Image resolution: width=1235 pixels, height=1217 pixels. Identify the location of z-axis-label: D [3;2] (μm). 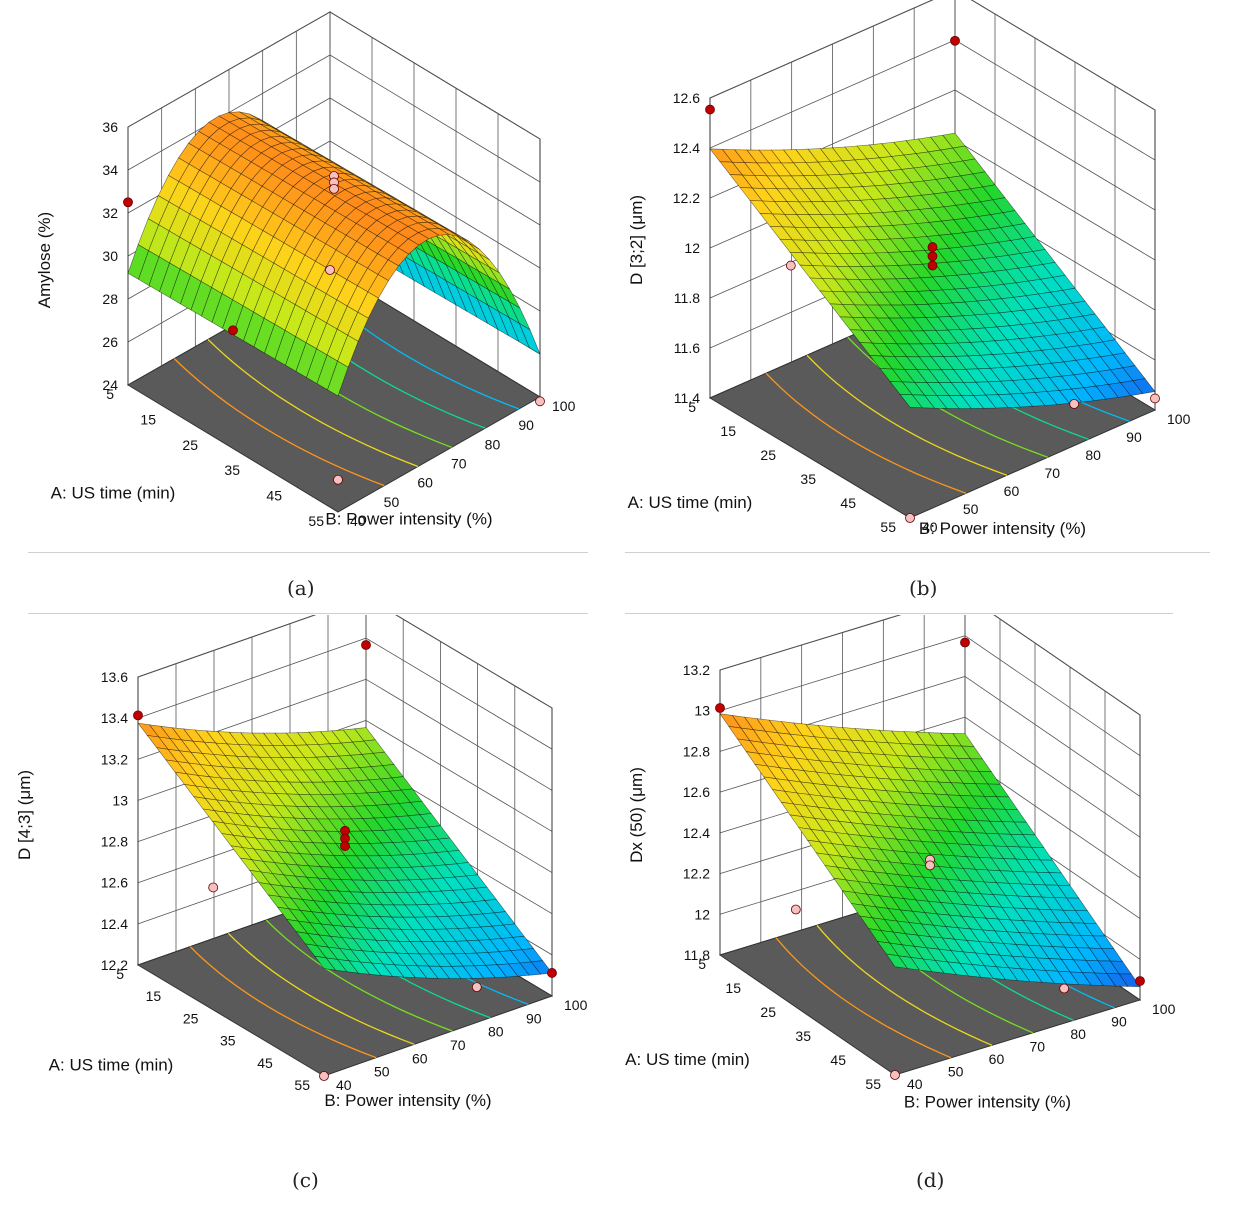
(636, 240).